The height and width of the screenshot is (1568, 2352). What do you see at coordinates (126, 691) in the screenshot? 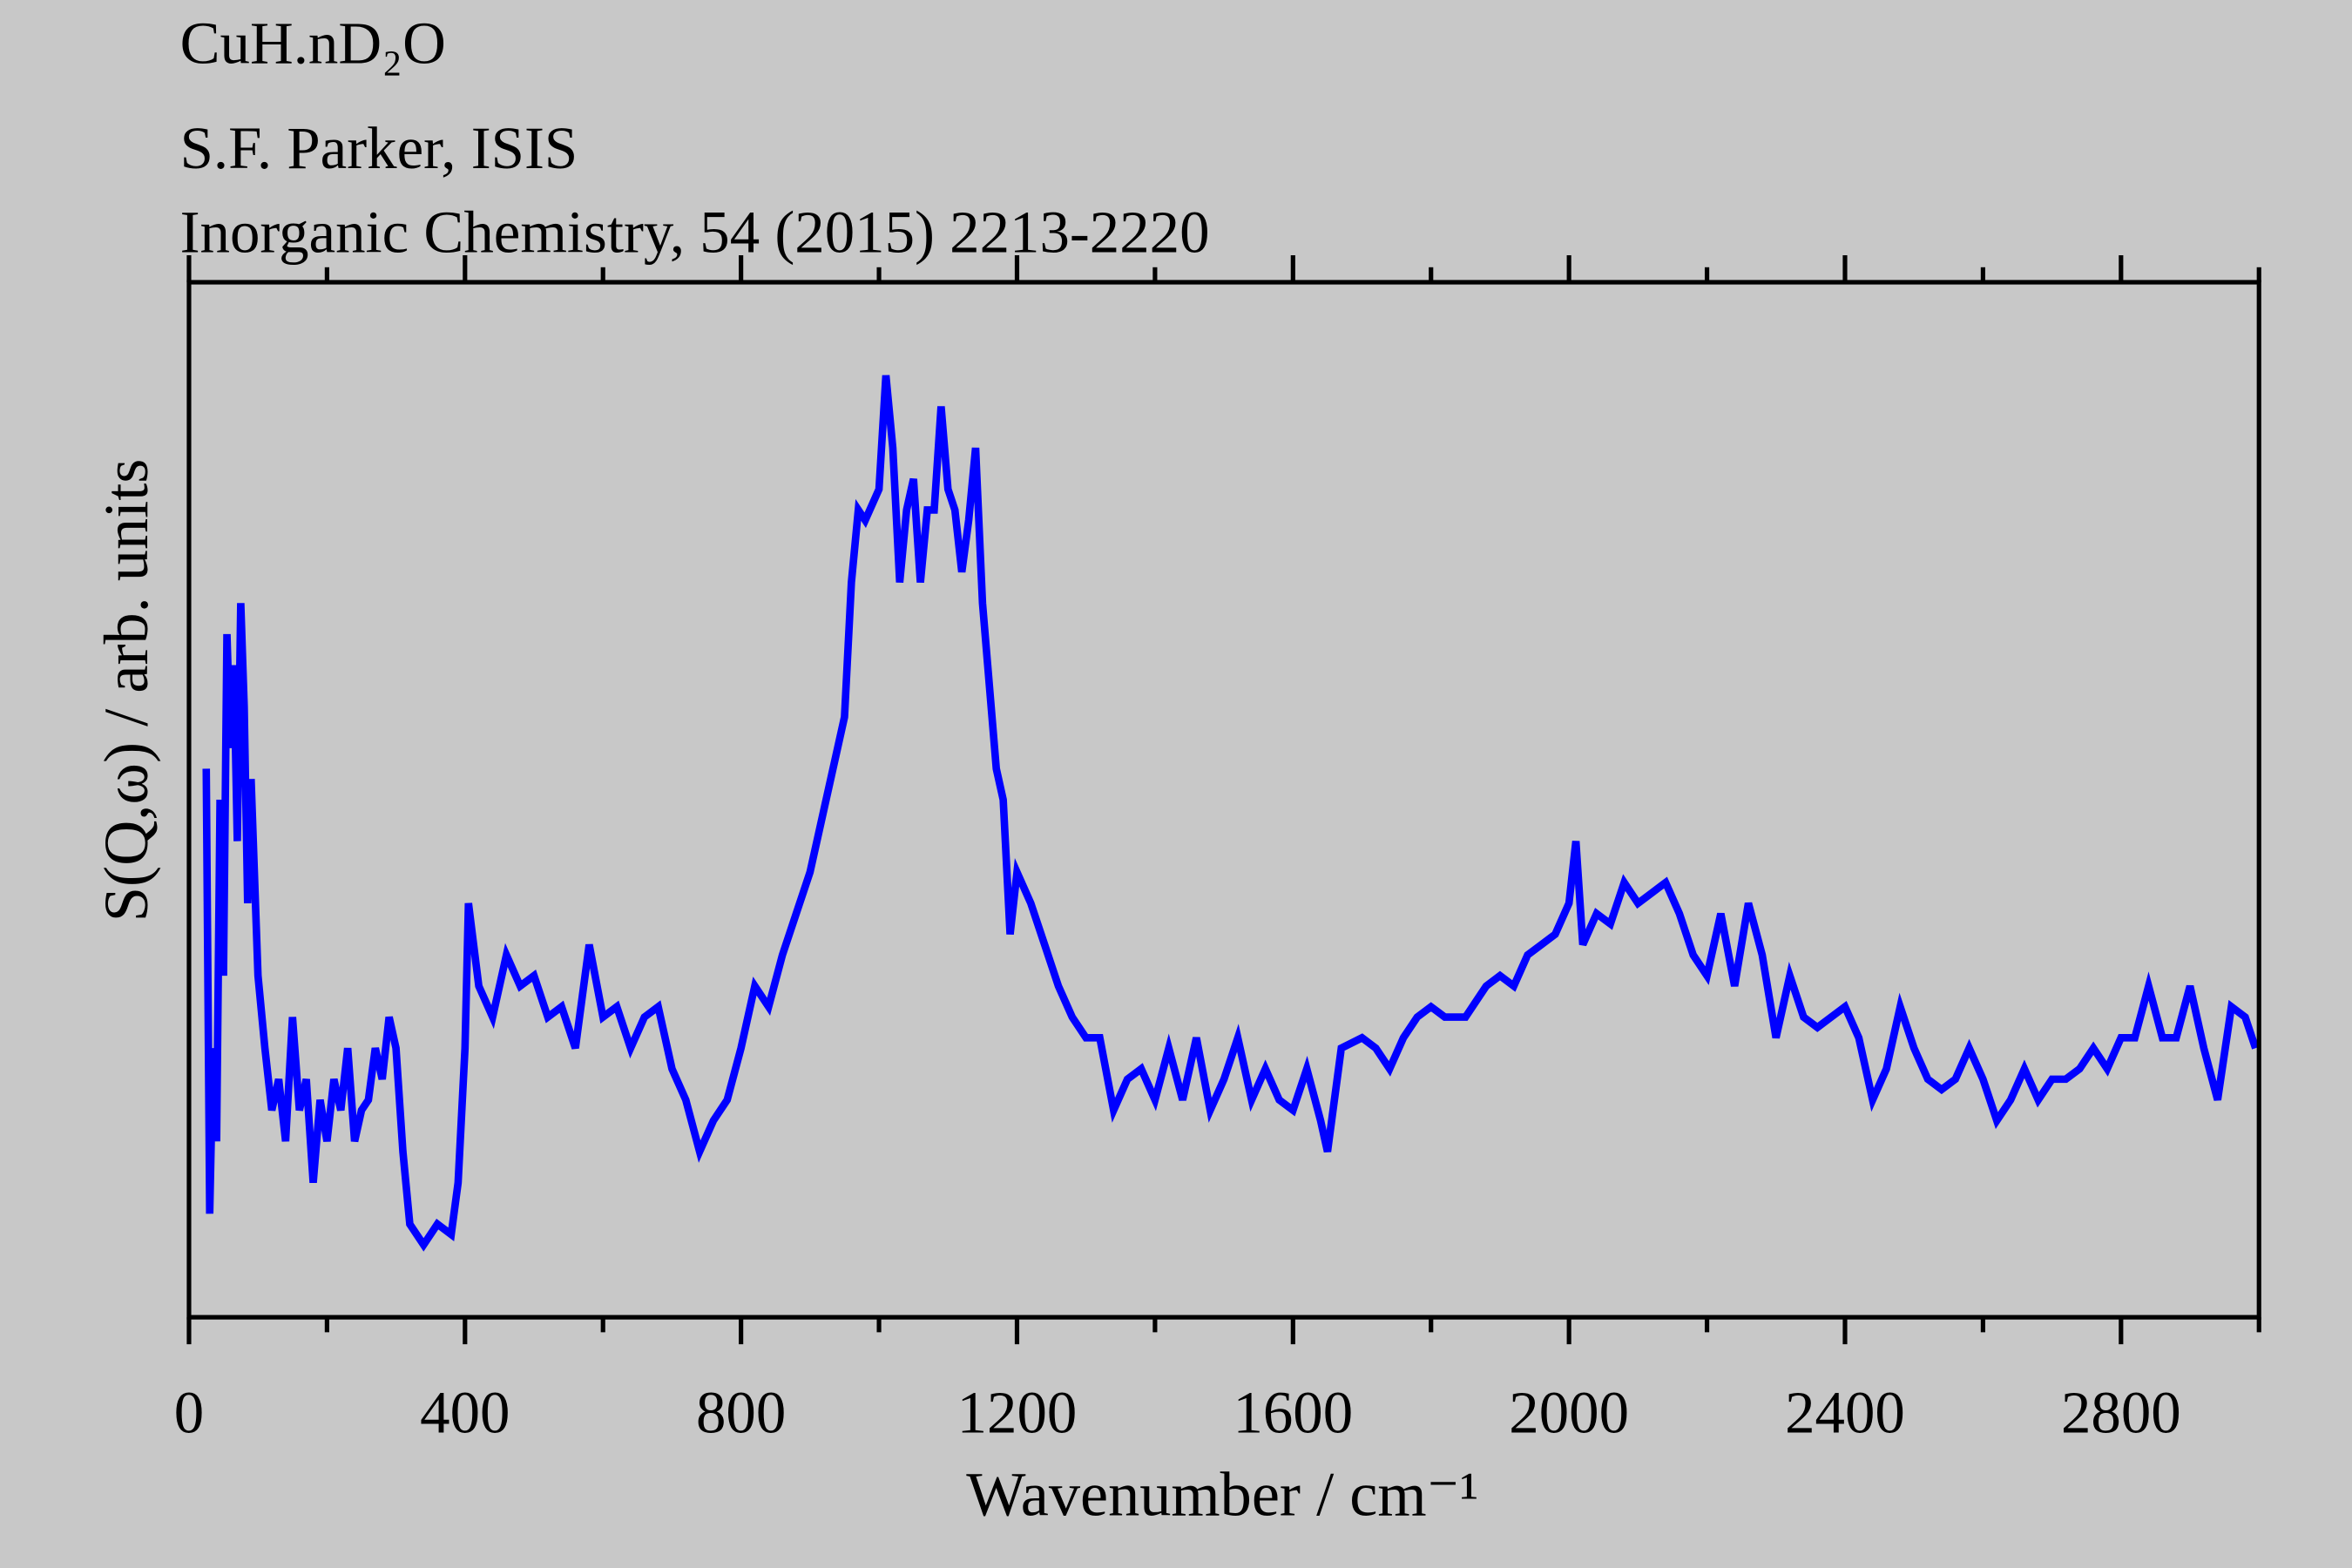
I see `y-axis-label: S(Q,ω) / arb. units` at bounding box center [126, 691].